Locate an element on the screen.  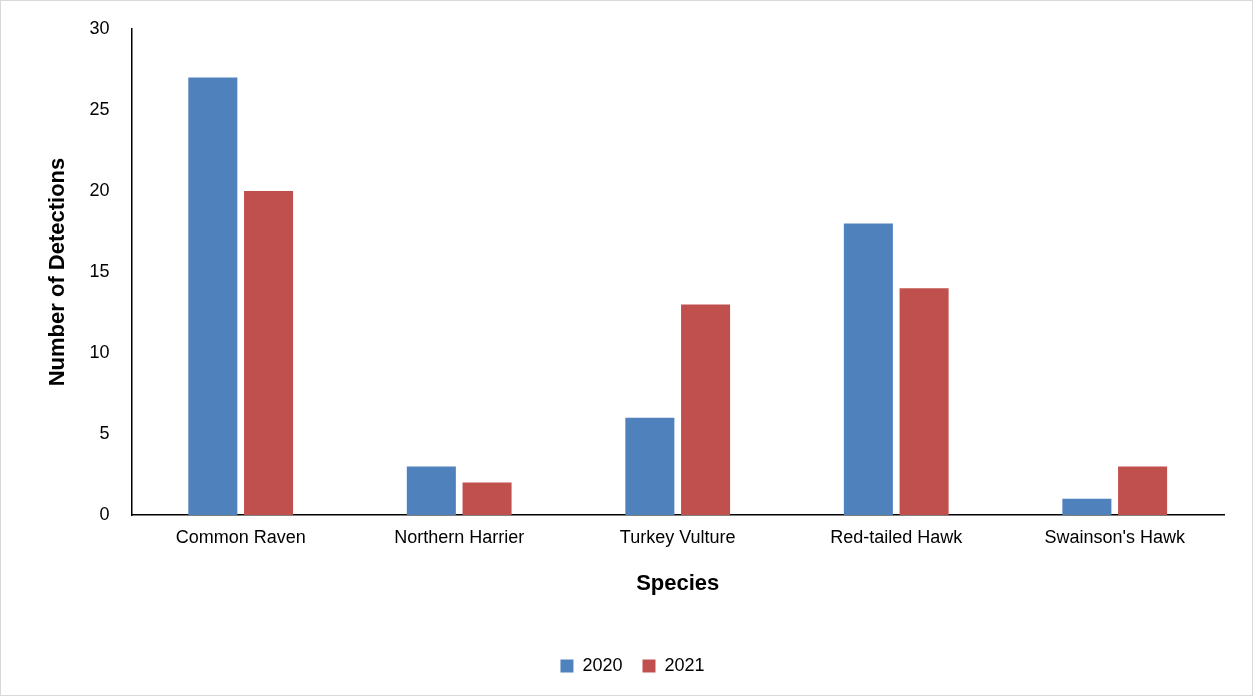
y-tick-label: 10 is located at coordinates (99, 351).